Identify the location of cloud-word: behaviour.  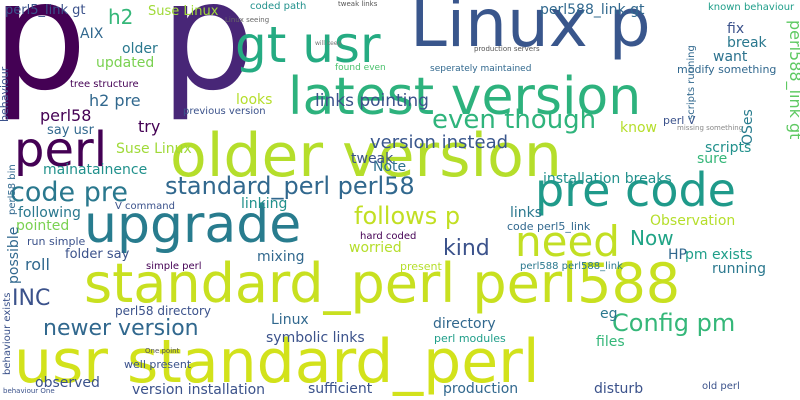
(5, 94).